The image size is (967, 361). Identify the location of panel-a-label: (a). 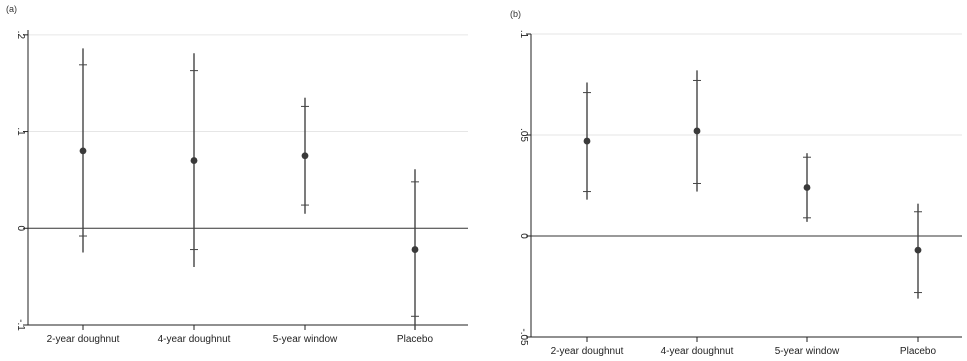
(11, 9).